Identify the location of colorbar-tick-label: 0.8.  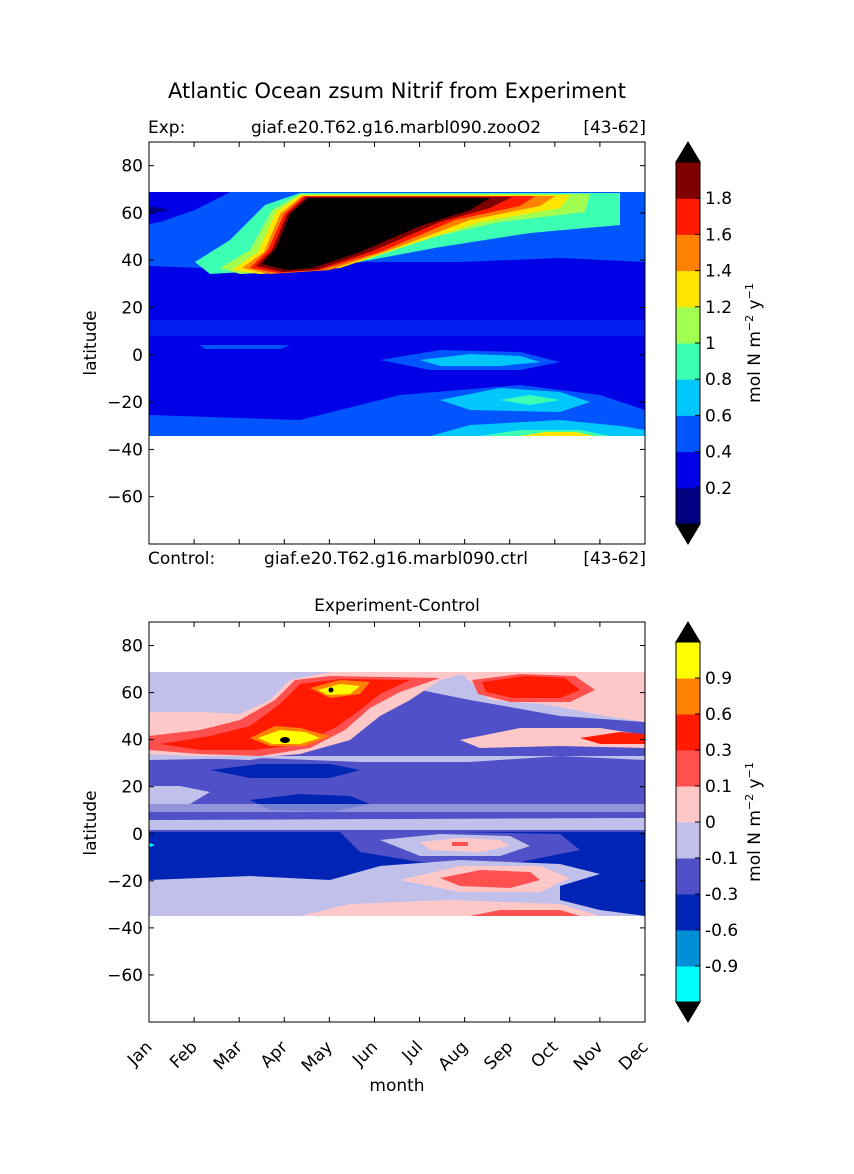
(718, 380).